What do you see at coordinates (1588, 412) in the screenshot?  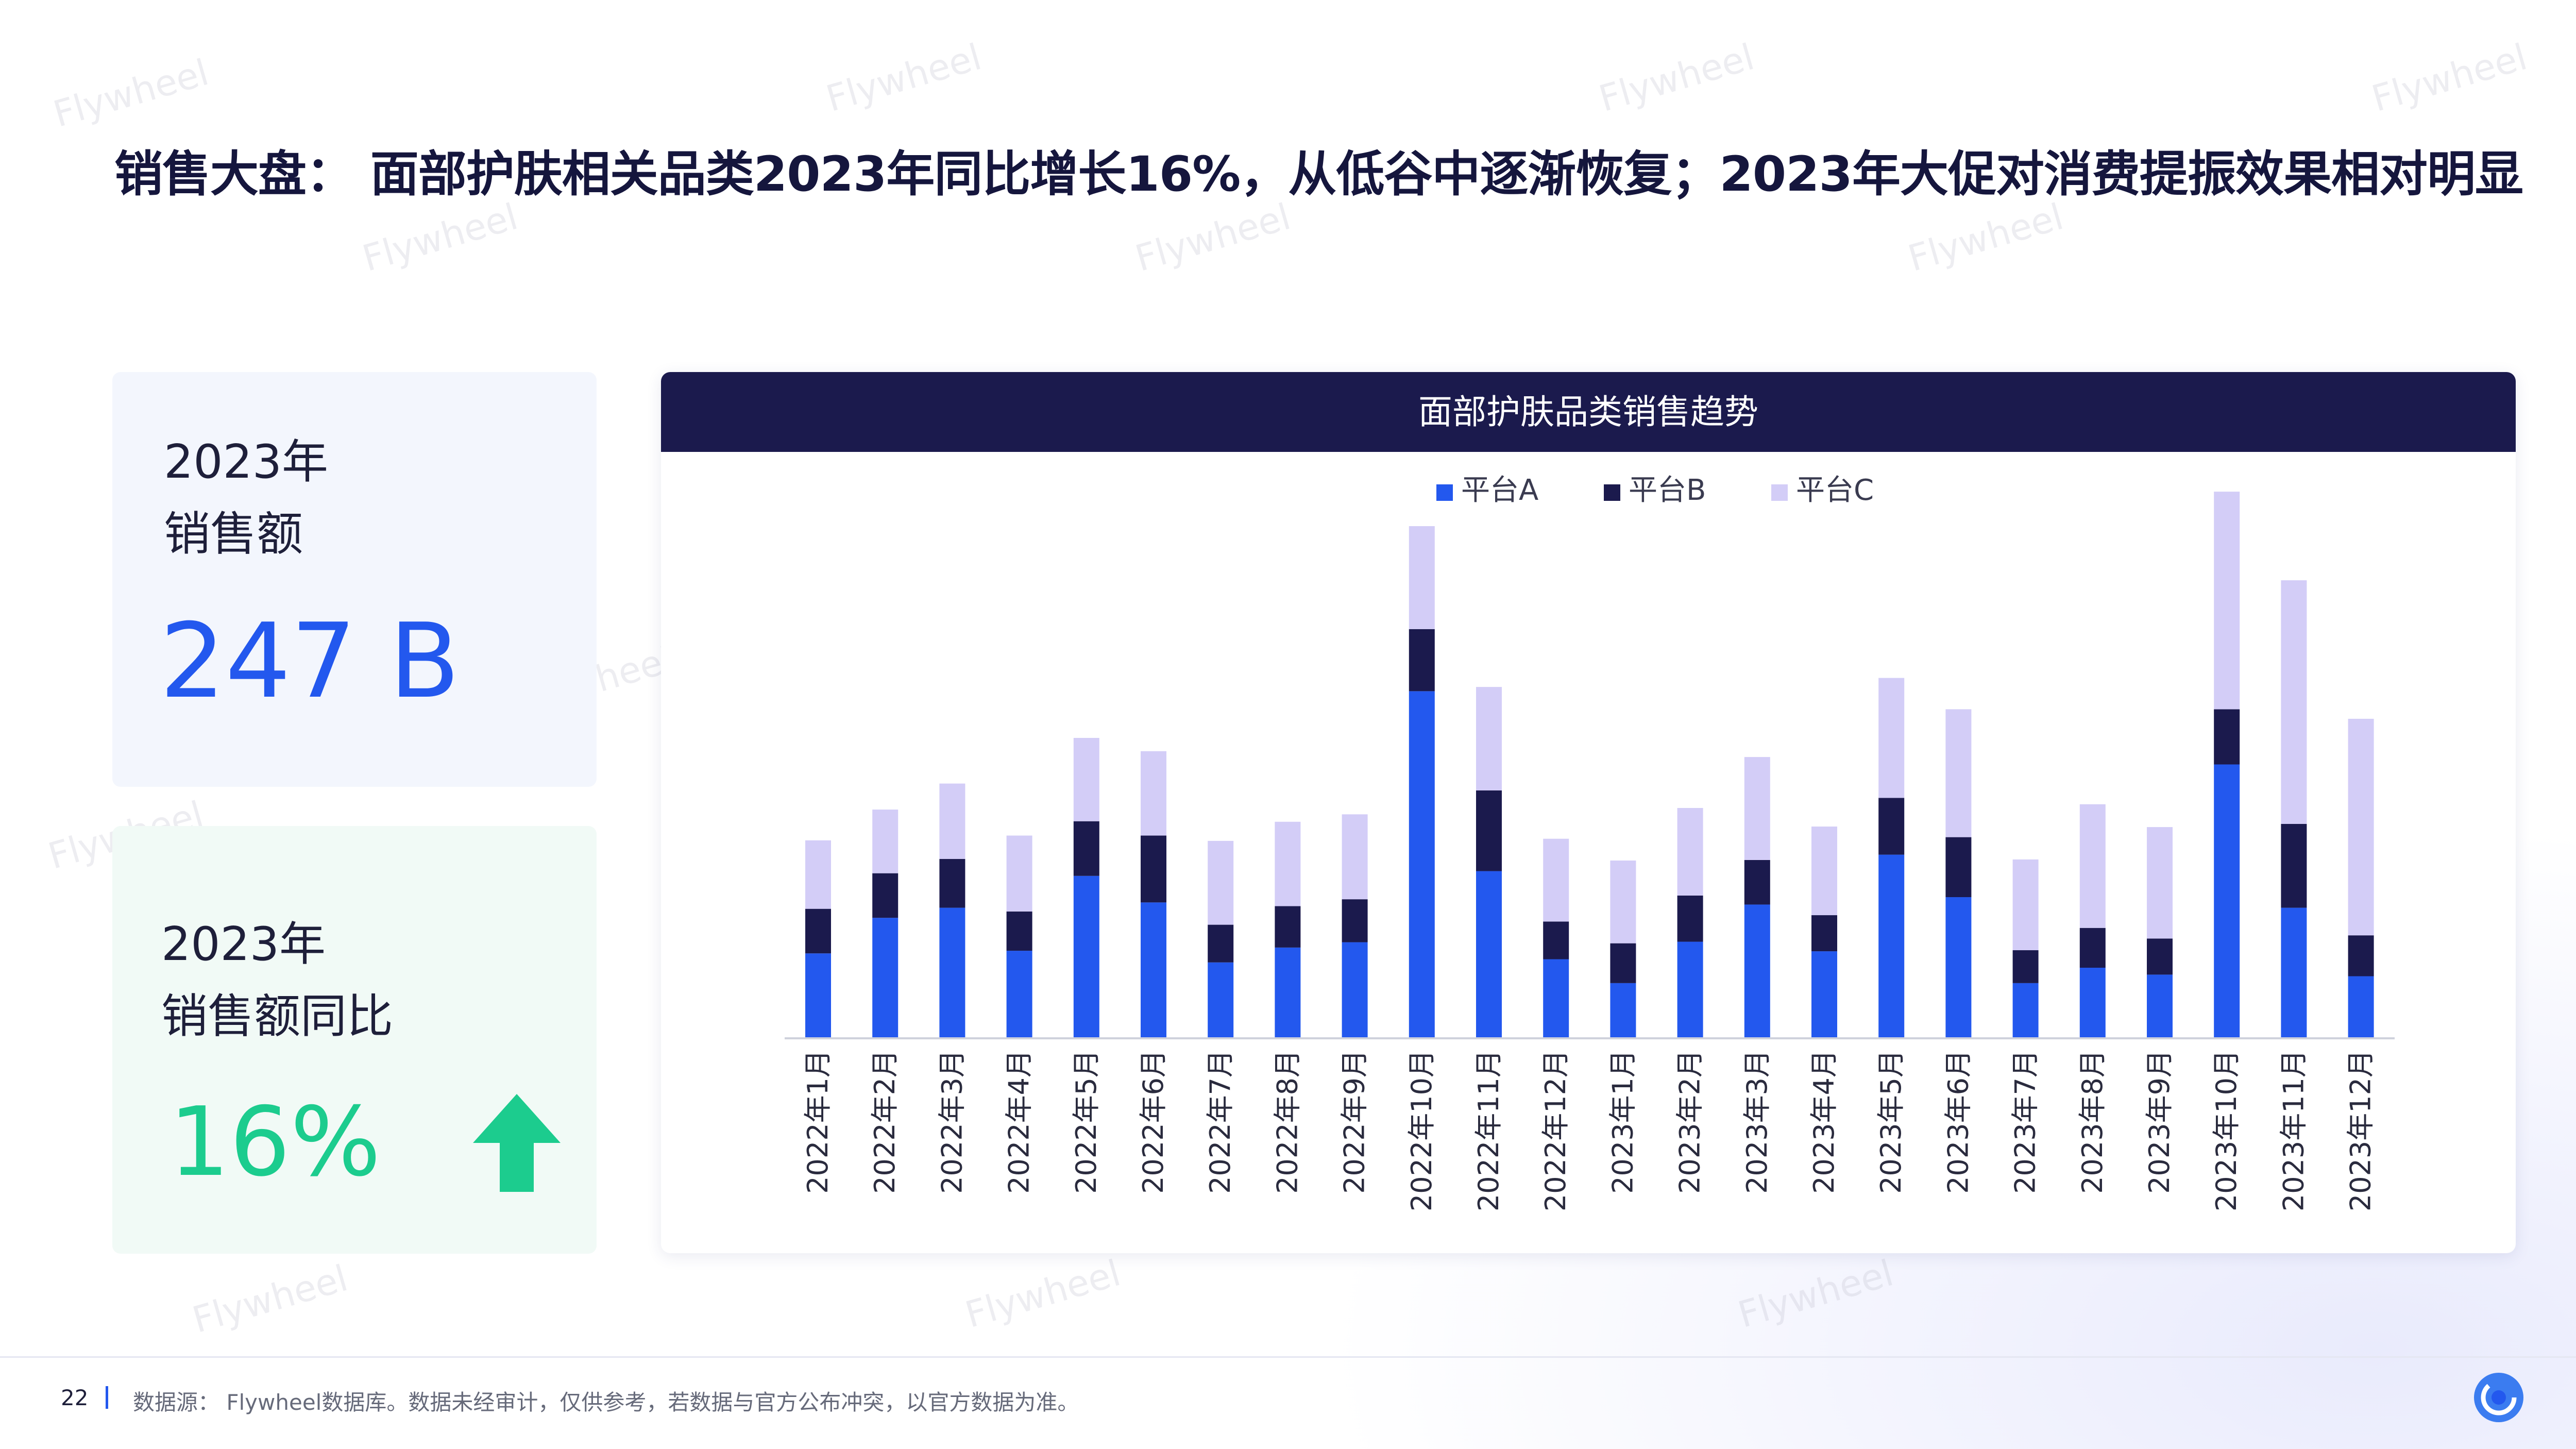 I see `chart-title: 面部护肤品类销售趋势` at bounding box center [1588, 412].